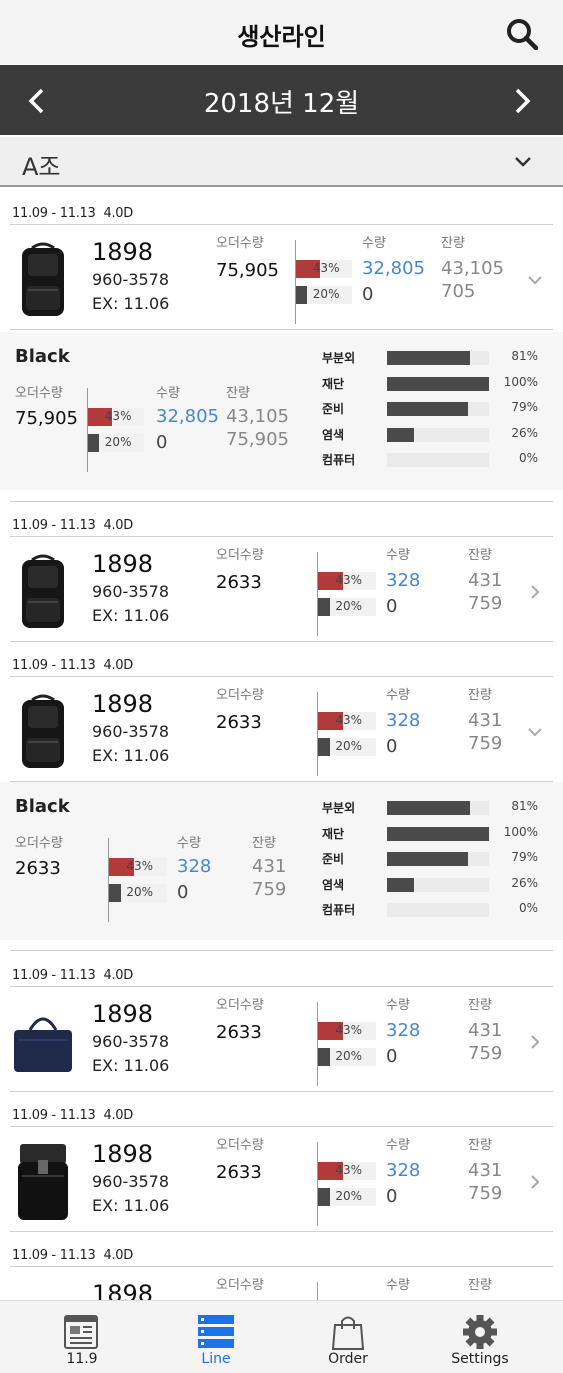 The image size is (563, 1373). What do you see at coordinates (281, 1266) in the screenshot?
I see `production-card: 11.09 - 11.13 4.0D 1898 오더수량 수량 잔량` at bounding box center [281, 1266].